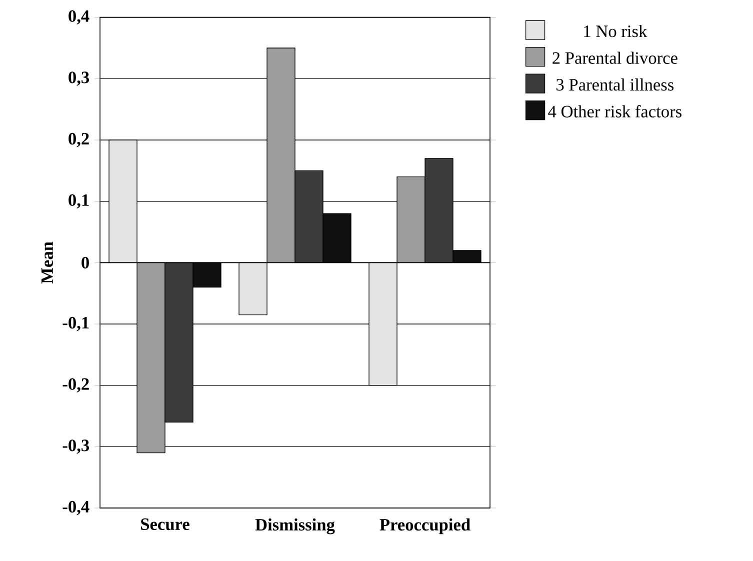 Image resolution: width=753 pixels, height=561 pixels. Describe the element at coordinates (615, 111) in the screenshot. I see `legend-label: 4 Other risk factors` at that location.